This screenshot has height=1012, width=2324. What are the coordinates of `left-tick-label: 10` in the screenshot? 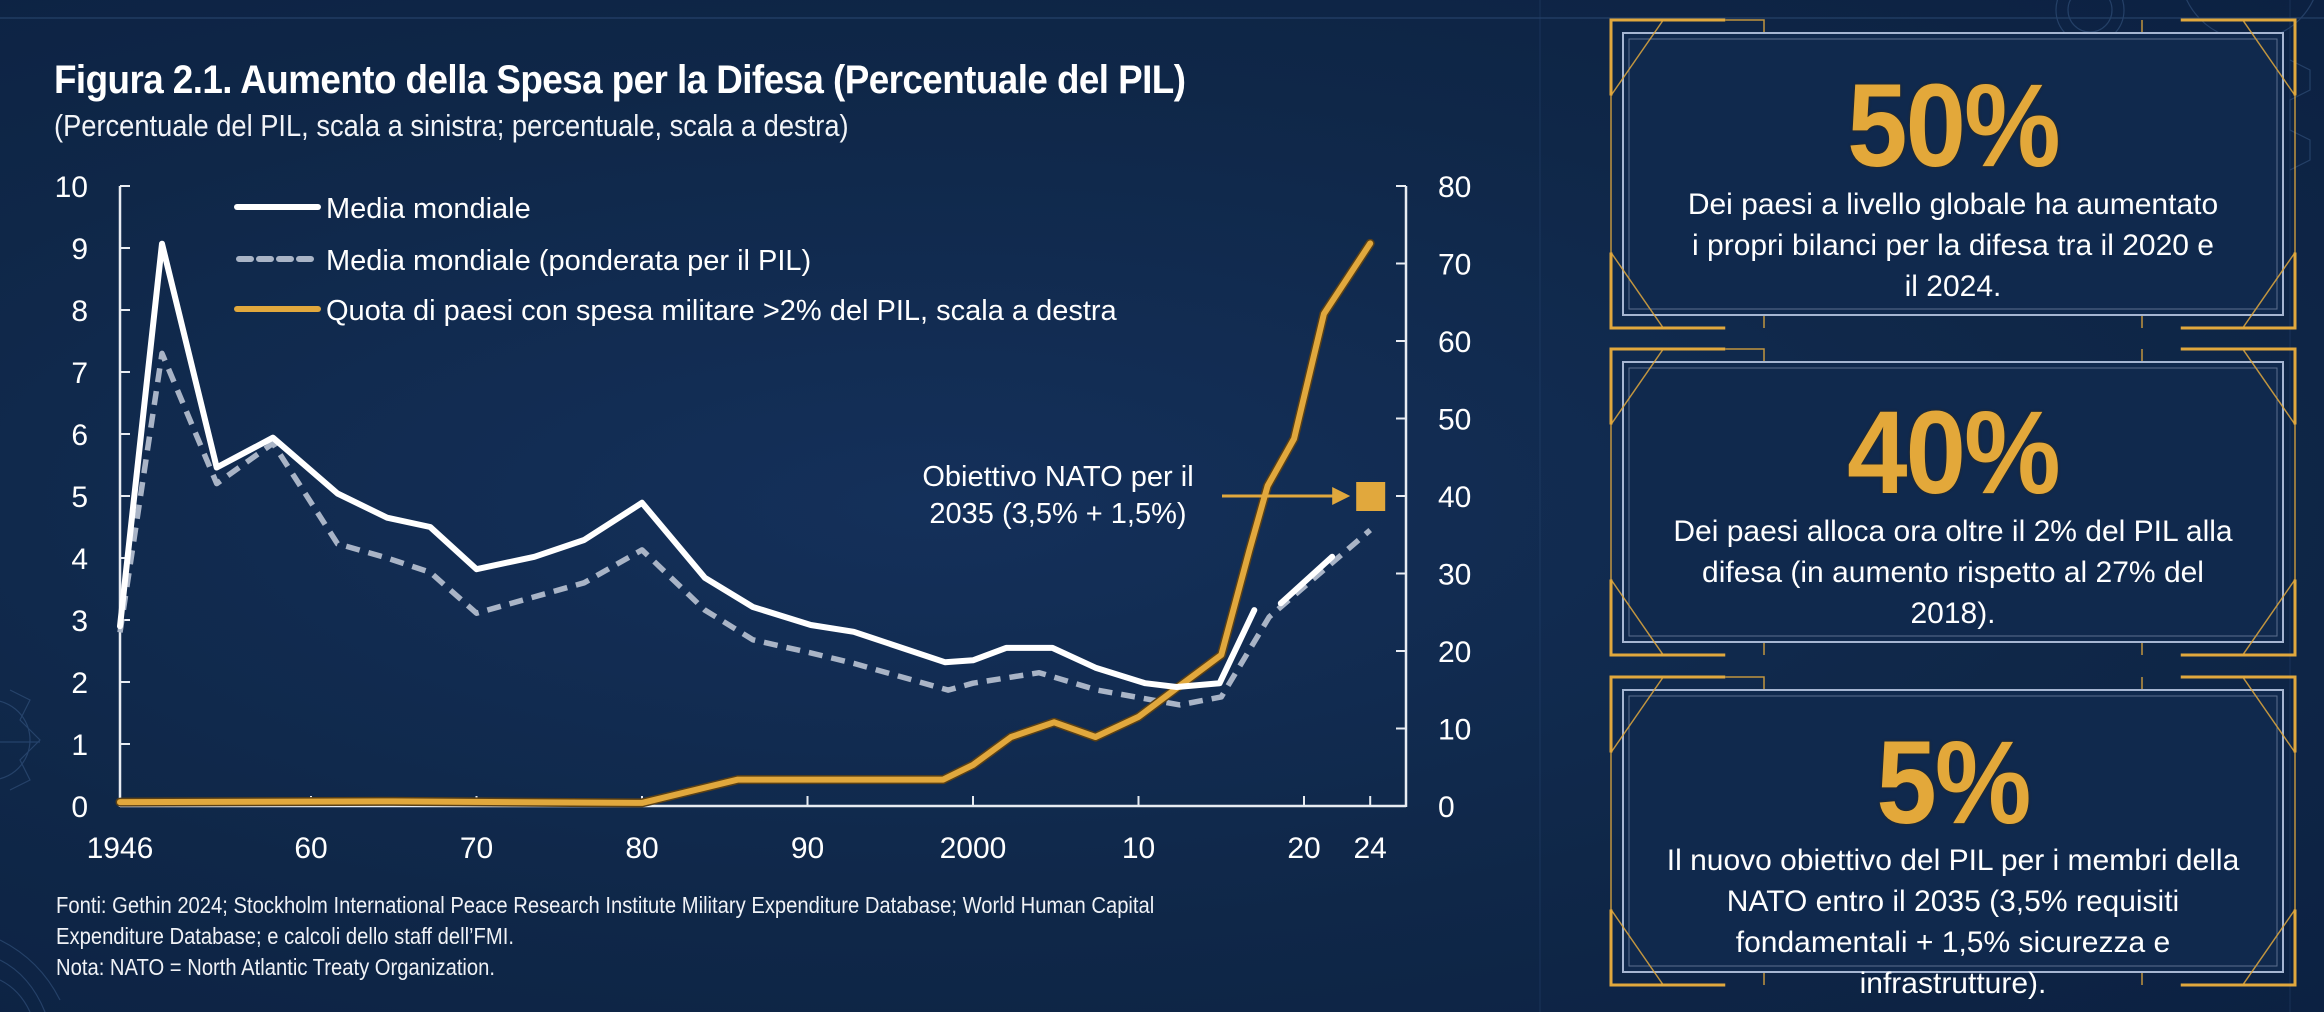 It's located at (71, 187).